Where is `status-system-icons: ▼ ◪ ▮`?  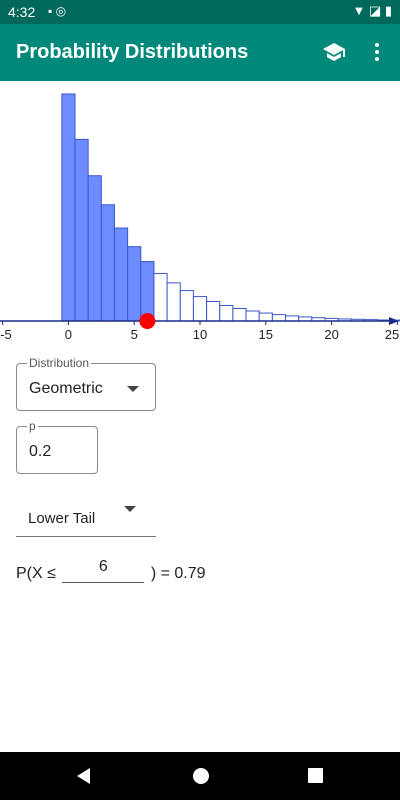
status-system-icons: ▼ ◪ ▮ is located at coordinates (372, 10).